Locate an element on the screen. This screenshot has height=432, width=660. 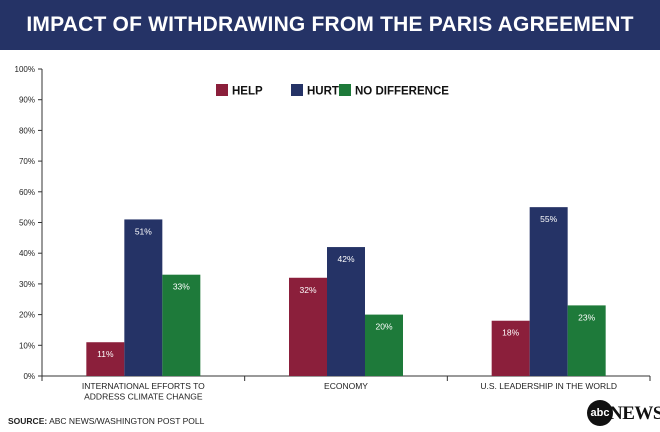
y-tick-label: 100% is located at coordinates (25, 69).